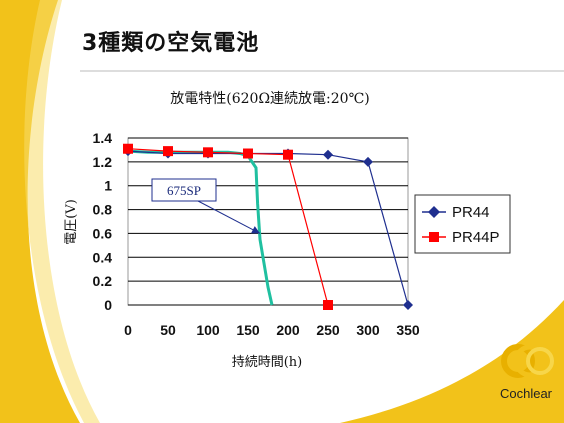 This screenshot has height=423, width=564. Describe the element at coordinates (229, 217) in the screenshot. I see `callout-arrow` at that location.